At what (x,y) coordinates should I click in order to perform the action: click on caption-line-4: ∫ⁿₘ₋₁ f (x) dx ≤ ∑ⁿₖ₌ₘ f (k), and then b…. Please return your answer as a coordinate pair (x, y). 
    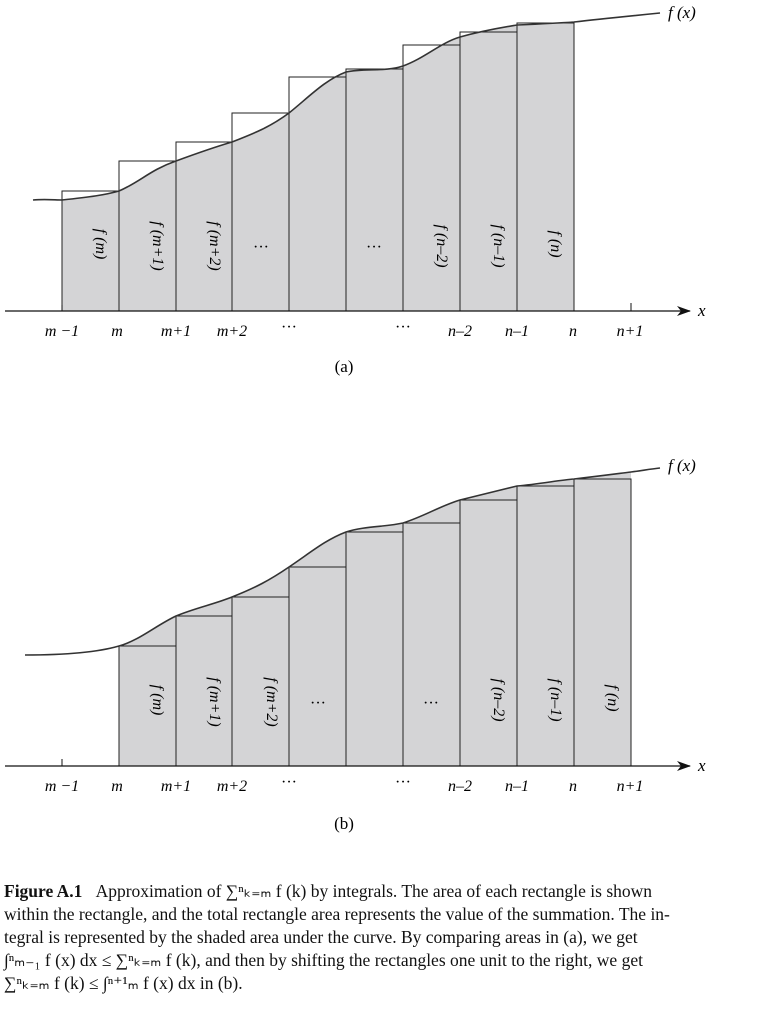
    Looking at the image, I should click on (323, 960).